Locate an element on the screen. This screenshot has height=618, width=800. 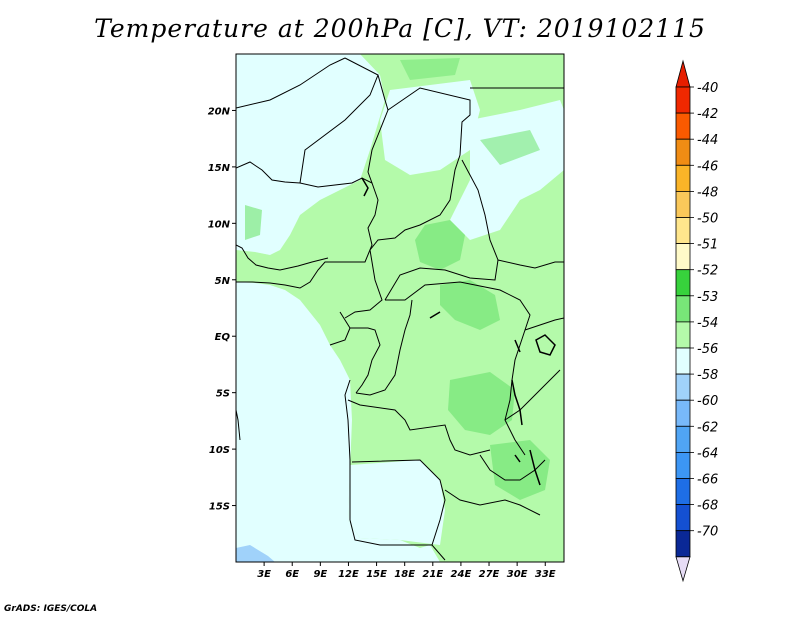
colorbar-label: -66 is located at coordinates (707, 480).